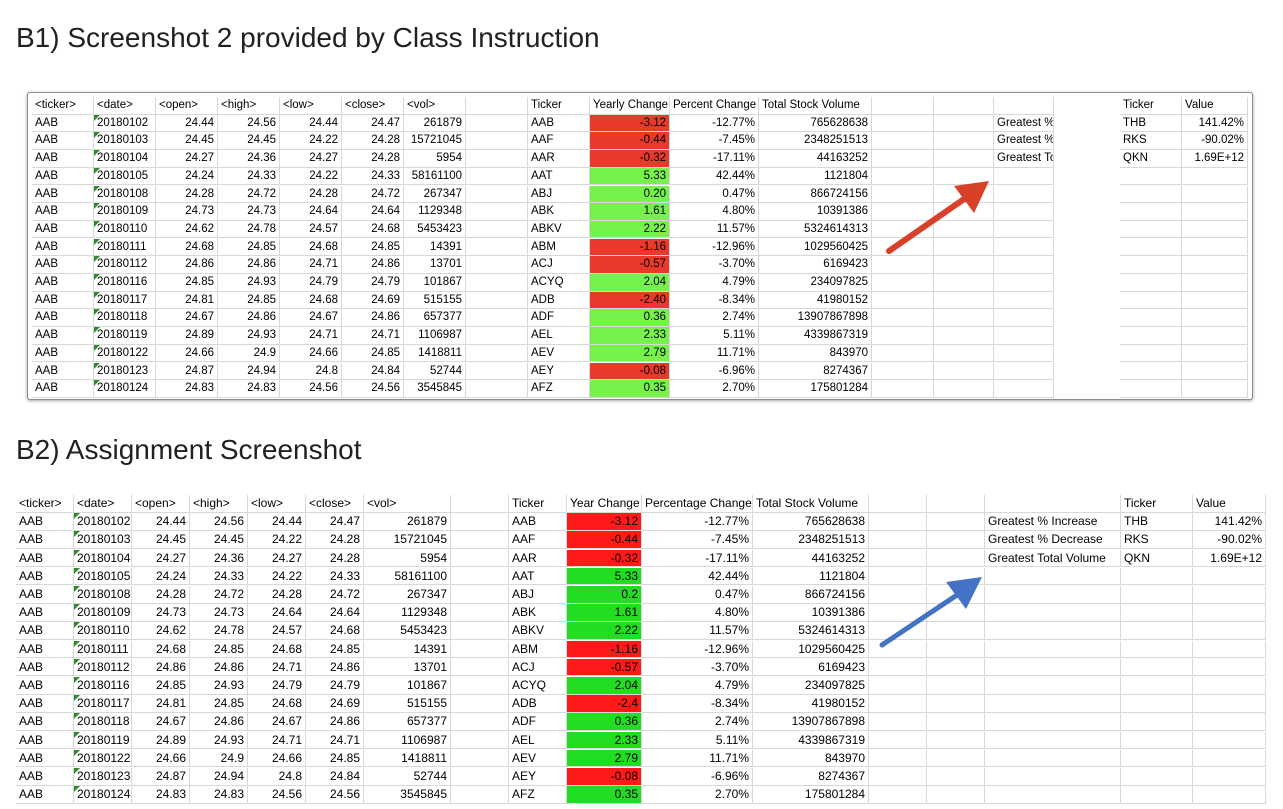  Describe the element at coordinates (630, 318) in the screenshot. I see `change-cell: 0.36` at that location.